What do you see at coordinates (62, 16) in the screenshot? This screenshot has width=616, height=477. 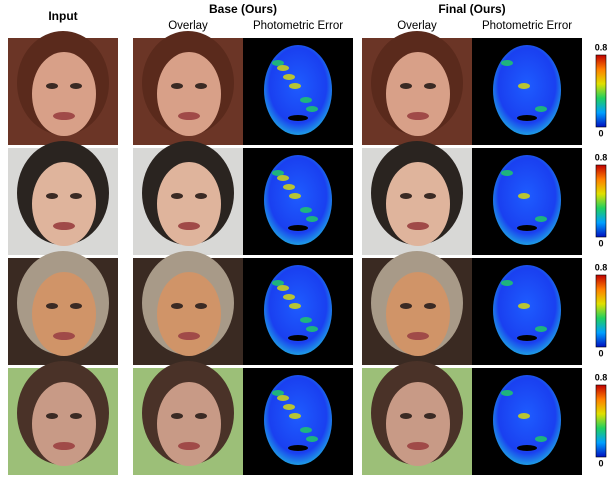 I see `input-header: Input` at bounding box center [62, 16].